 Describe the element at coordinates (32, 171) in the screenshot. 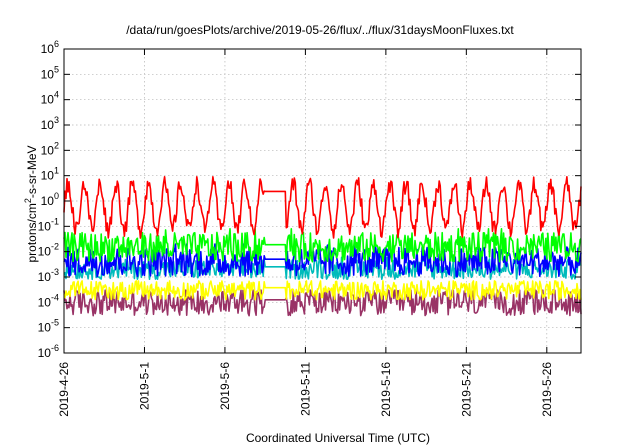

I see `y-axis-label-part-2: -s-sr-MeV` at that location.